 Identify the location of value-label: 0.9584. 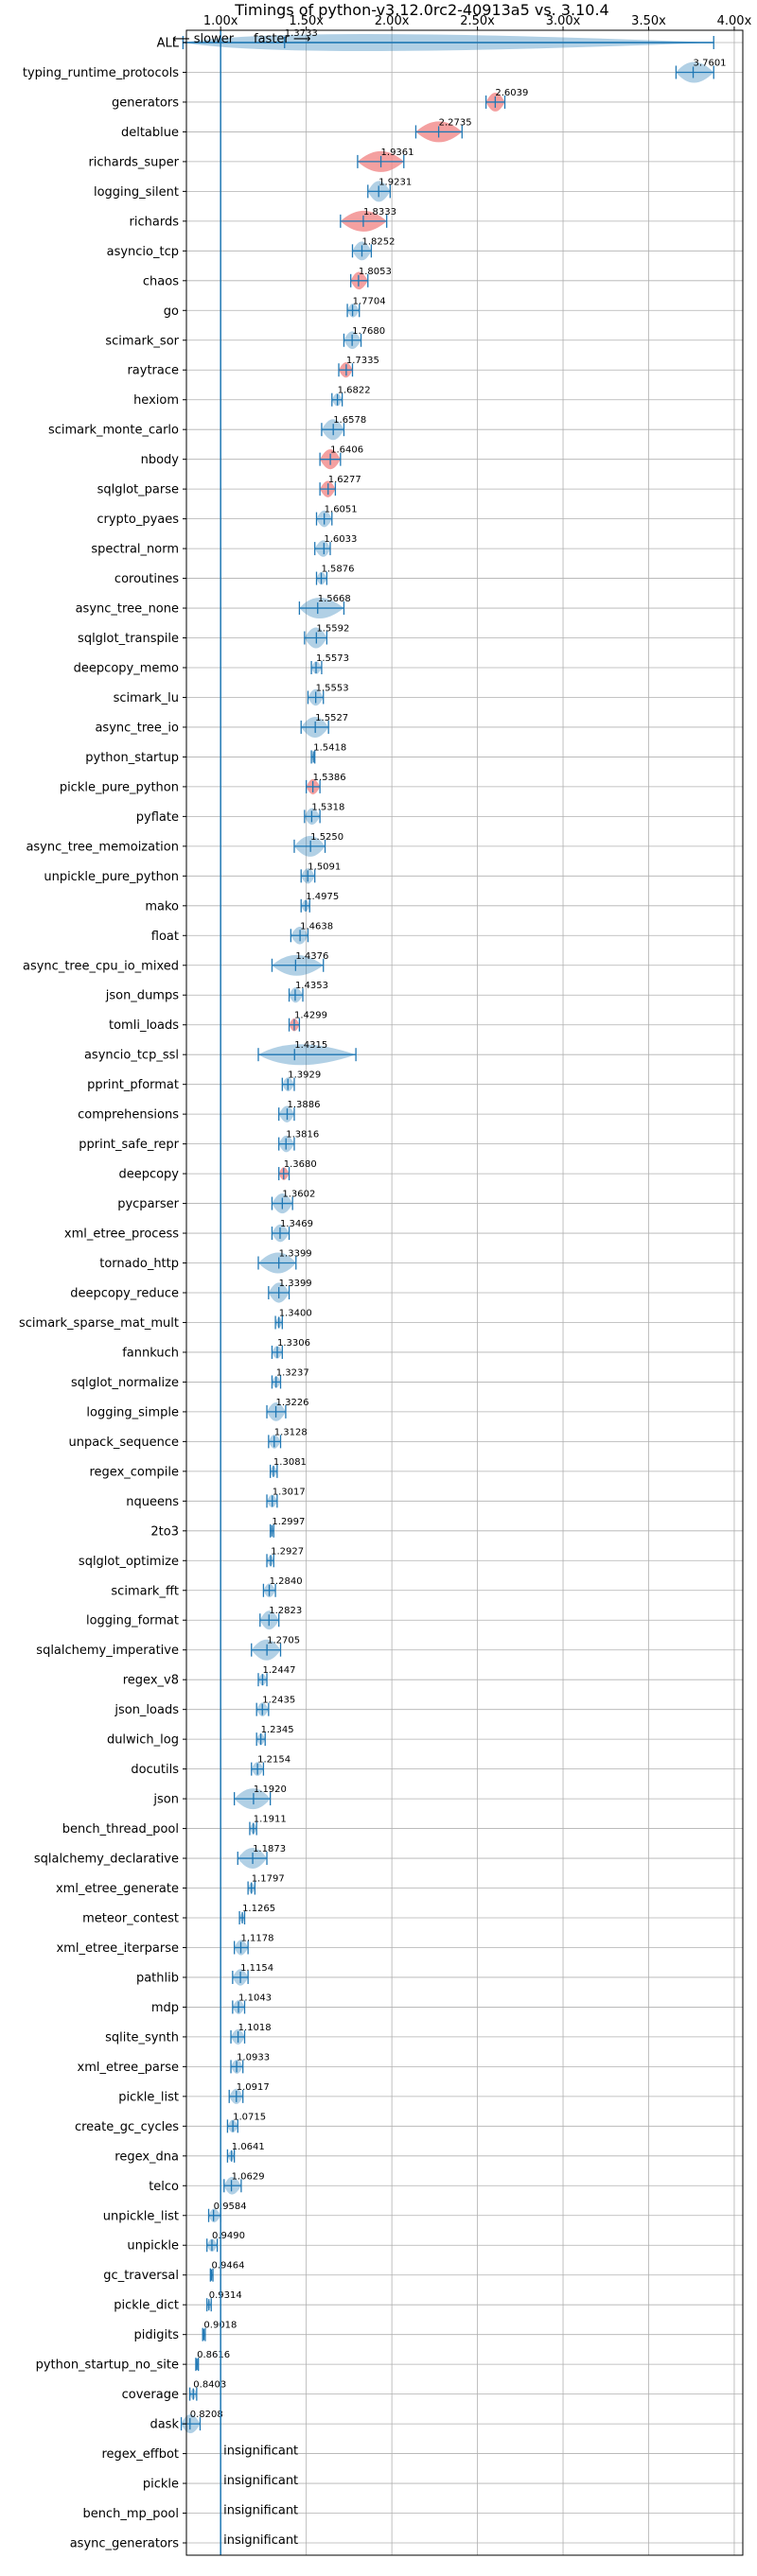
(231, 2207).